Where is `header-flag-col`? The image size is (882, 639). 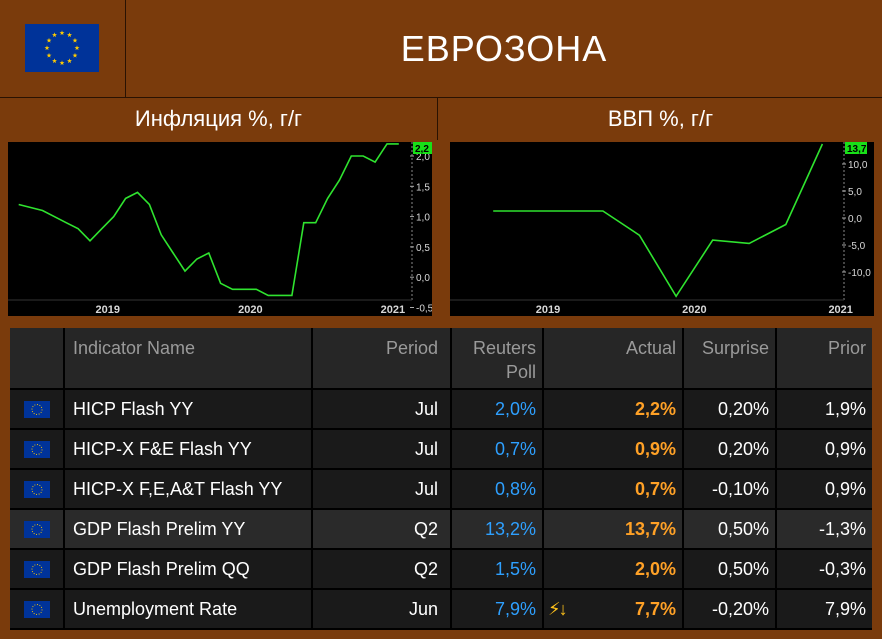 header-flag-col is located at coordinates (37, 359).